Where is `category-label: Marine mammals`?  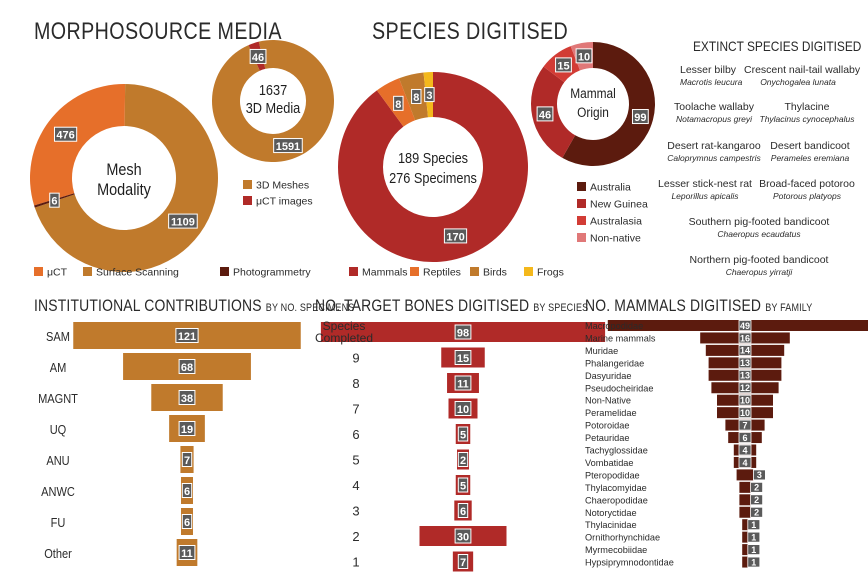 category-label: Marine mammals is located at coordinates (620, 338).